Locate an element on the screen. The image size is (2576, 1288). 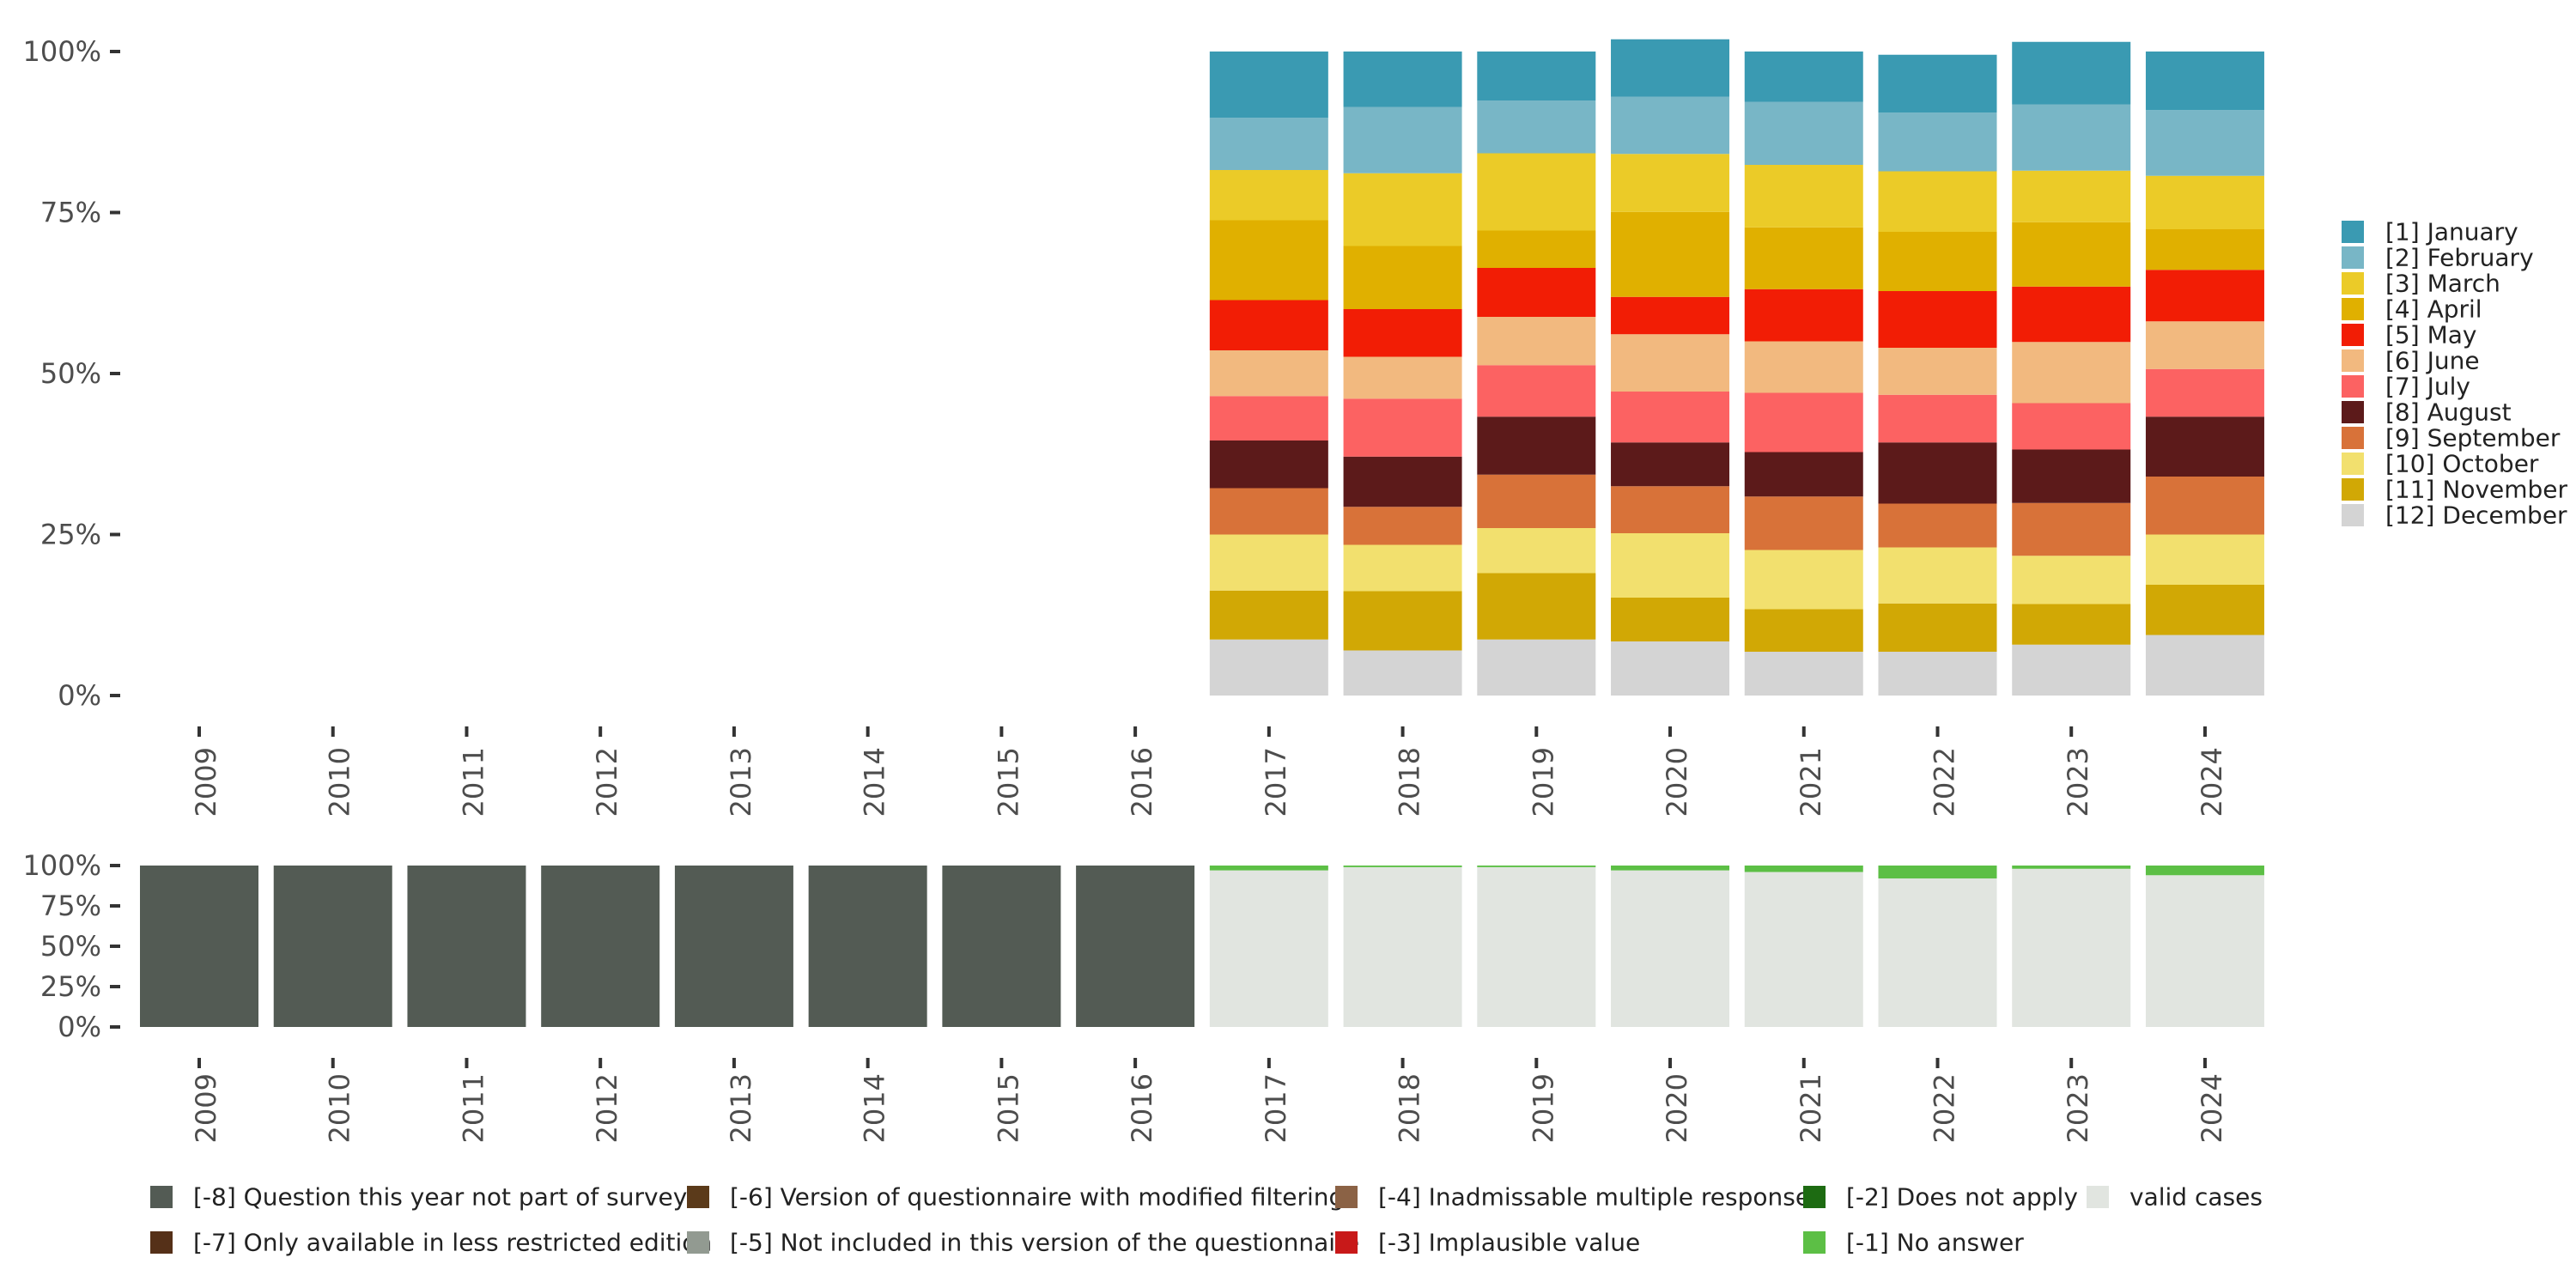
bar-2020--5-may is located at coordinates (1671, 315).